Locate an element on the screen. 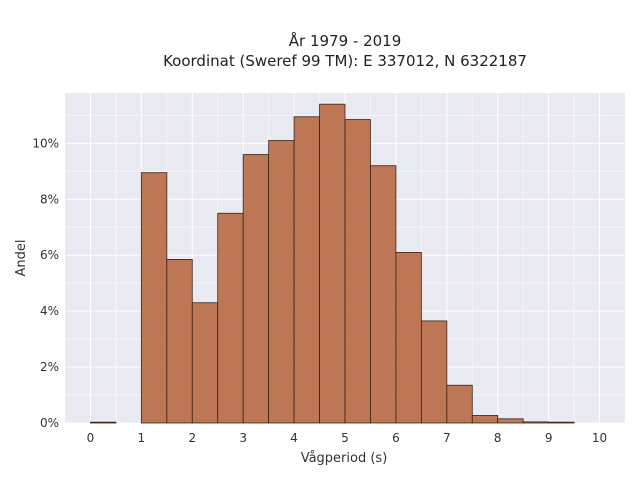 The image size is (640, 480). x-tick-label: 0 is located at coordinates (91, 438).